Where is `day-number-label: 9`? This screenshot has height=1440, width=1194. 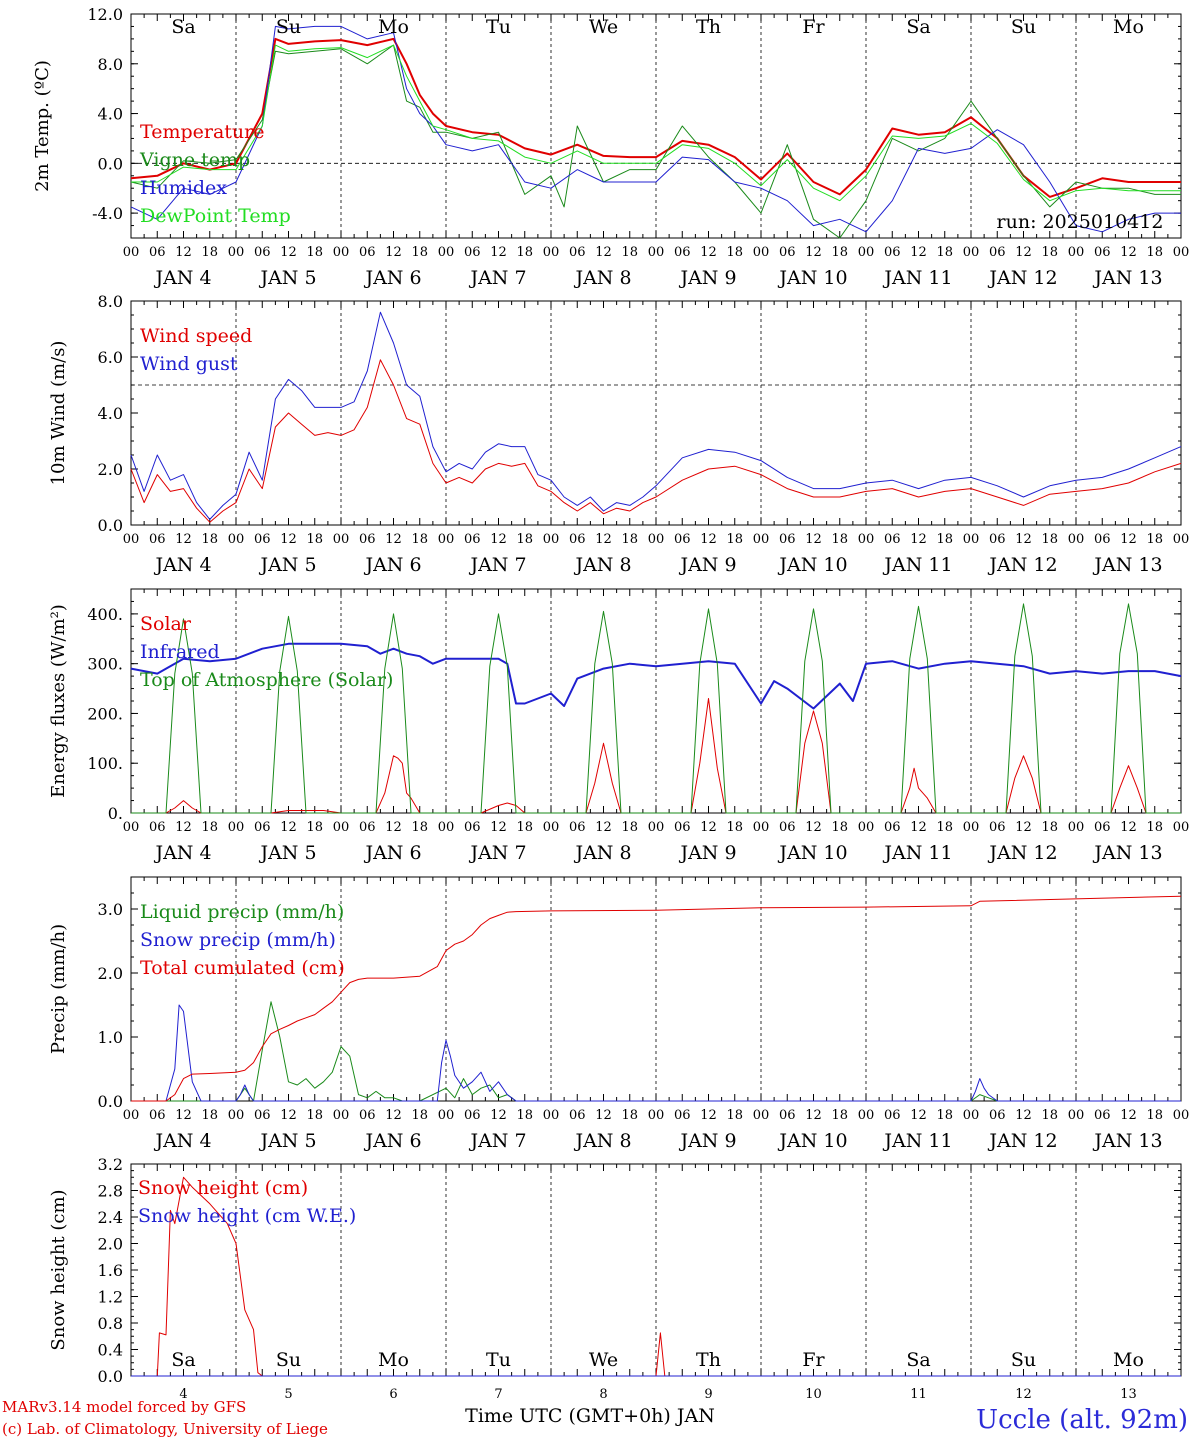
day-number-label: 9 is located at coordinates (708, 1394).